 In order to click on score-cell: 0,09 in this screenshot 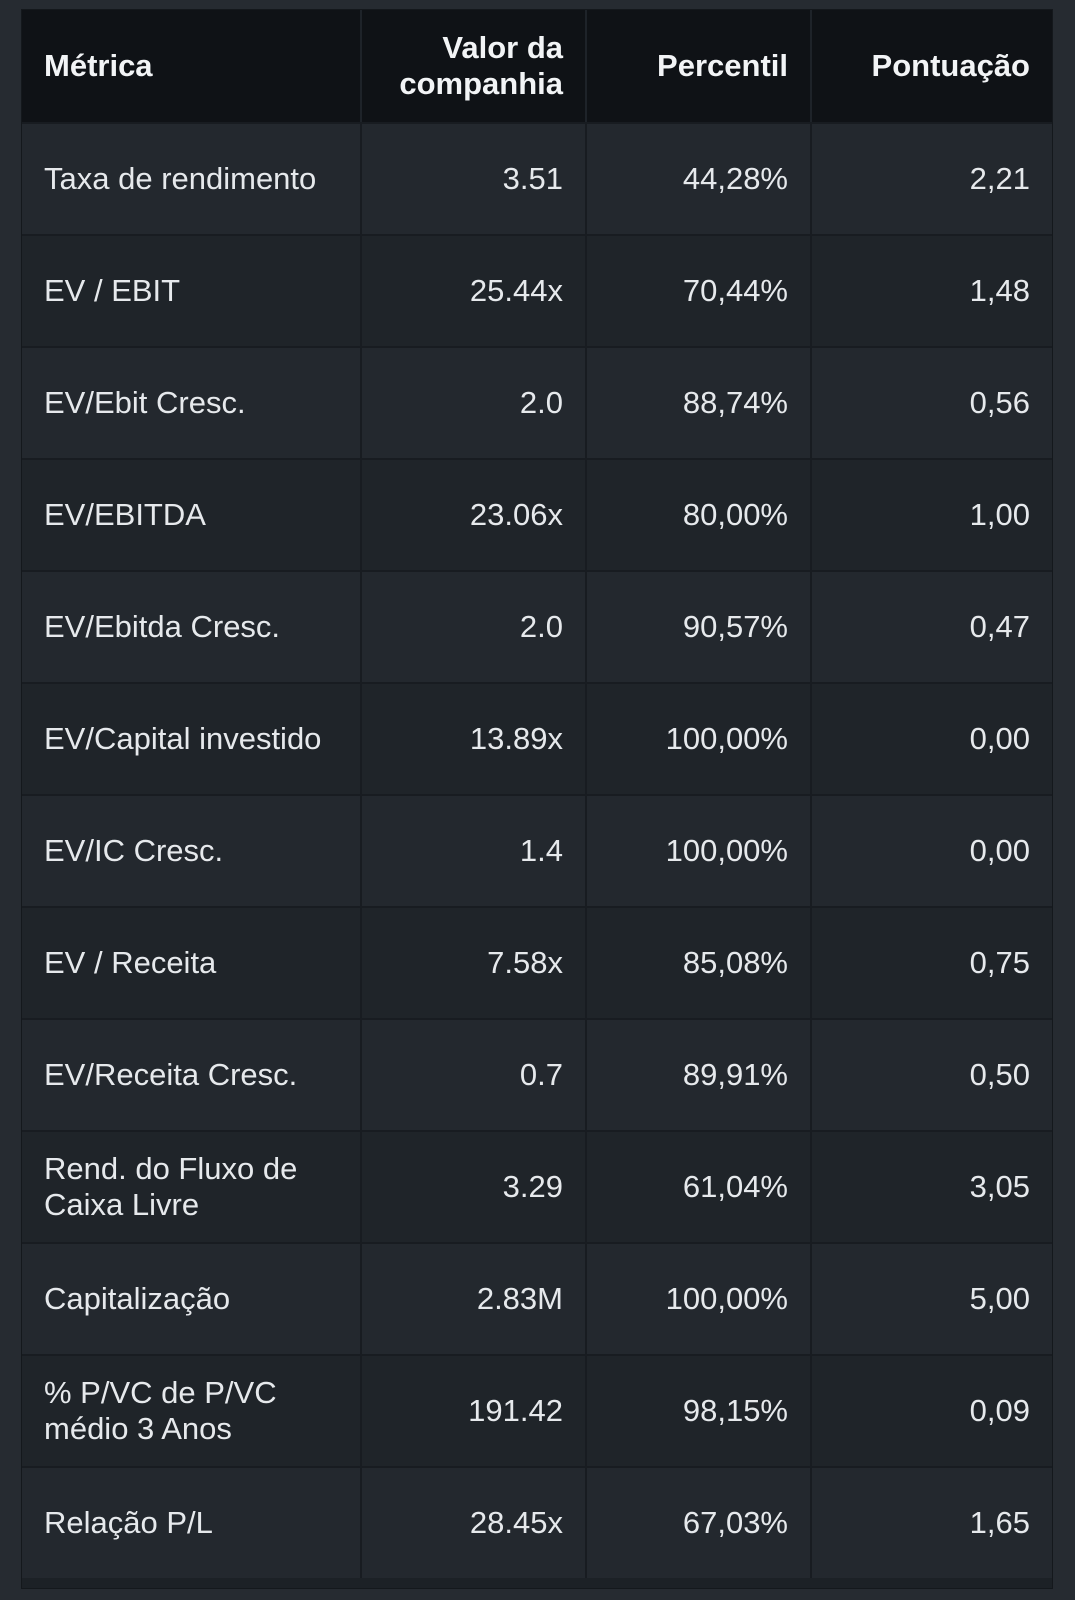, I will do `click(932, 1410)`.